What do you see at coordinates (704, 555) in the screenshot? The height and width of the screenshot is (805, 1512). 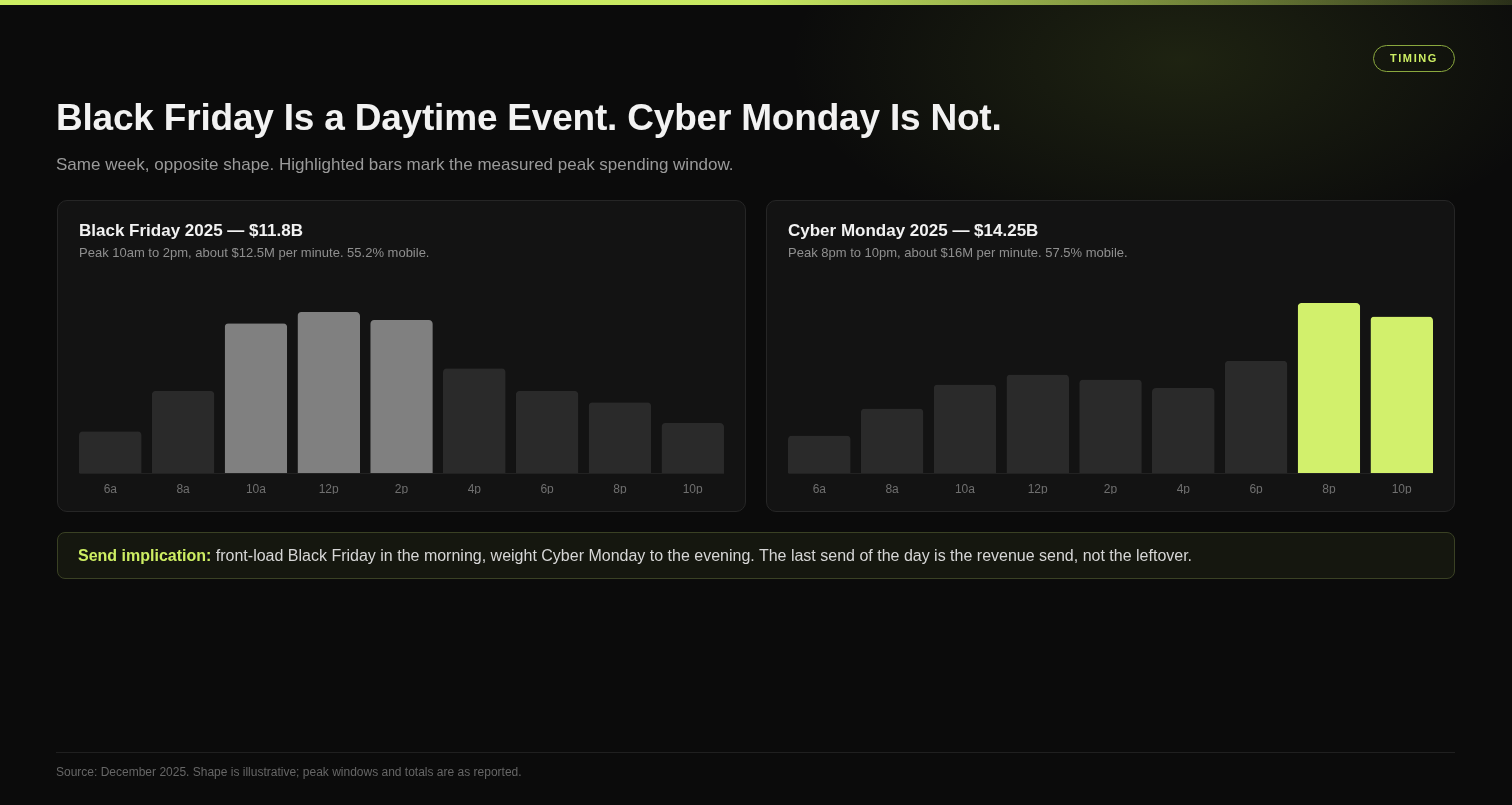 I see `text: front-load Black Friday in the morning, weight Cyber Monday to the evening. The last send of the day is the revenue send, not the leftover.` at bounding box center [704, 555].